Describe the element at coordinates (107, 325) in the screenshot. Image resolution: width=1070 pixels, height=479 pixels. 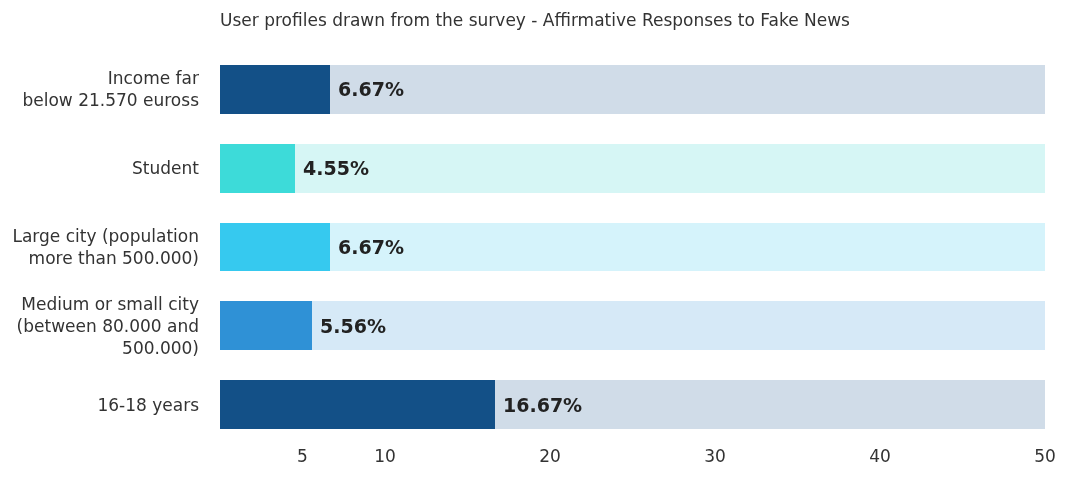
I see `y-tick-label: Medium or small city (between 80.000 and 500.000)` at that location.